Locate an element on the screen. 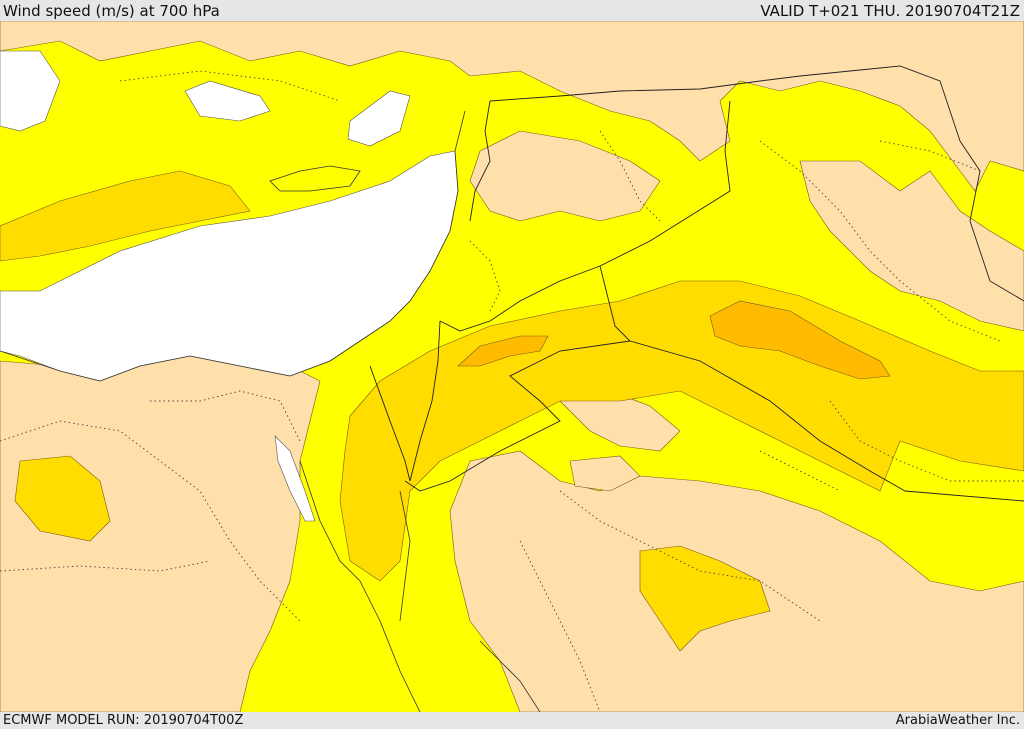 The height and width of the screenshot is (729, 1024). valid-time: VALID T+021 THU. 20190704T21Z is located at coordinates (890, 11).